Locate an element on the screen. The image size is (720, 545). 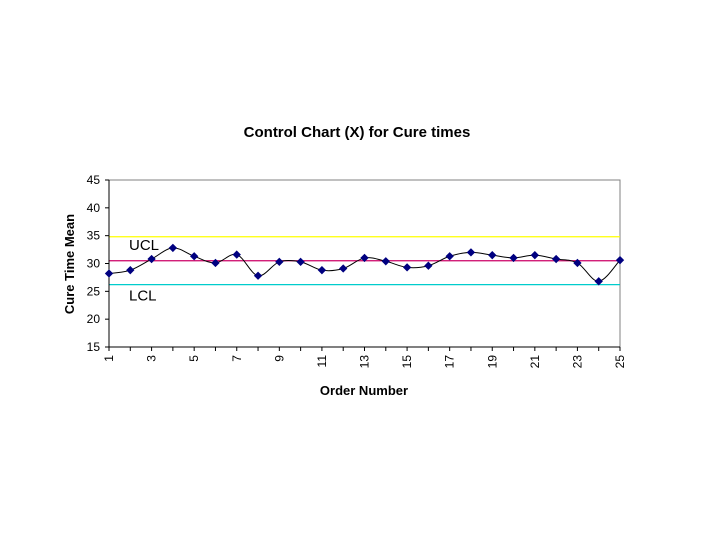
y-tick-label: 40 is located at coordinates (94, 208).